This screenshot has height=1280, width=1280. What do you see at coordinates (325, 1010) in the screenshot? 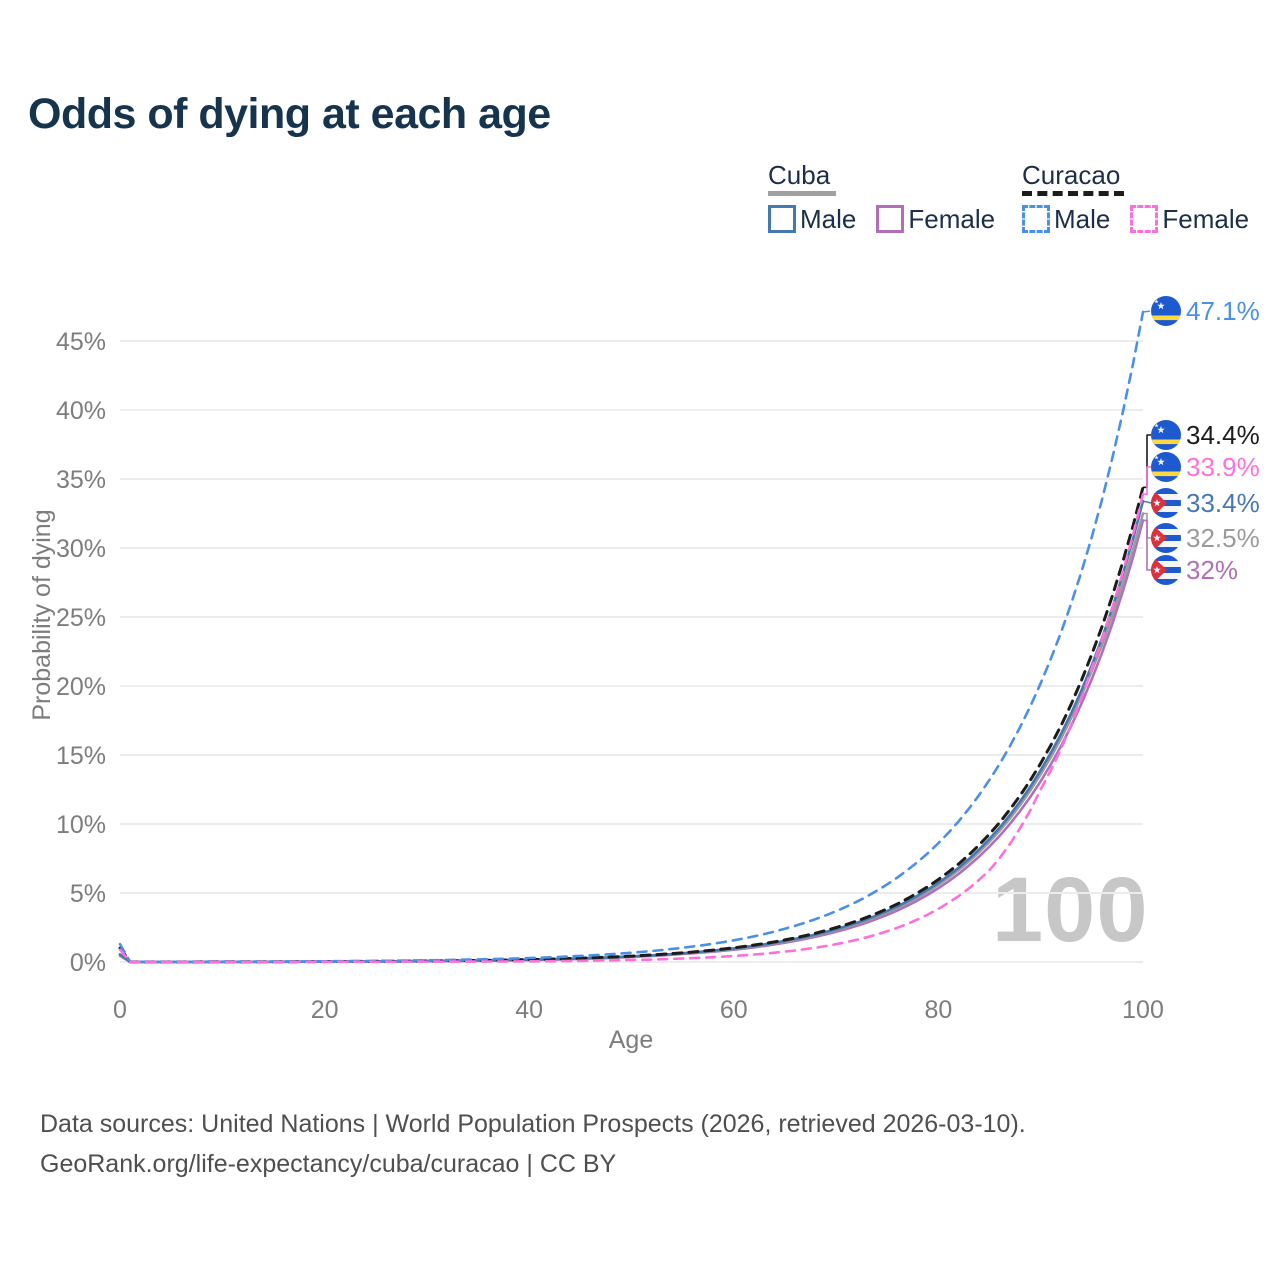
I see `x-tick-label: 20` at bounding box center [325, 1010].